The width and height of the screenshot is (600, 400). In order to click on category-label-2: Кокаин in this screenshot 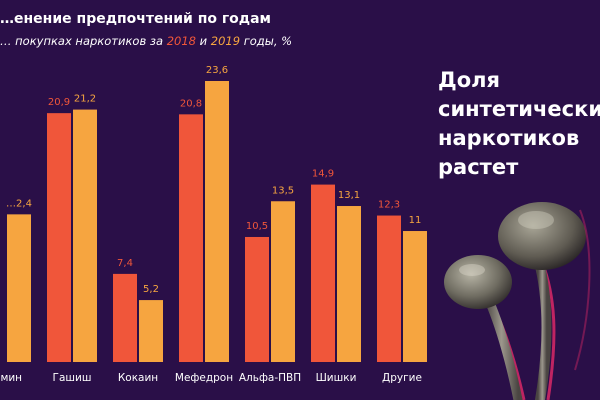, I will do `click(138, 378)`.